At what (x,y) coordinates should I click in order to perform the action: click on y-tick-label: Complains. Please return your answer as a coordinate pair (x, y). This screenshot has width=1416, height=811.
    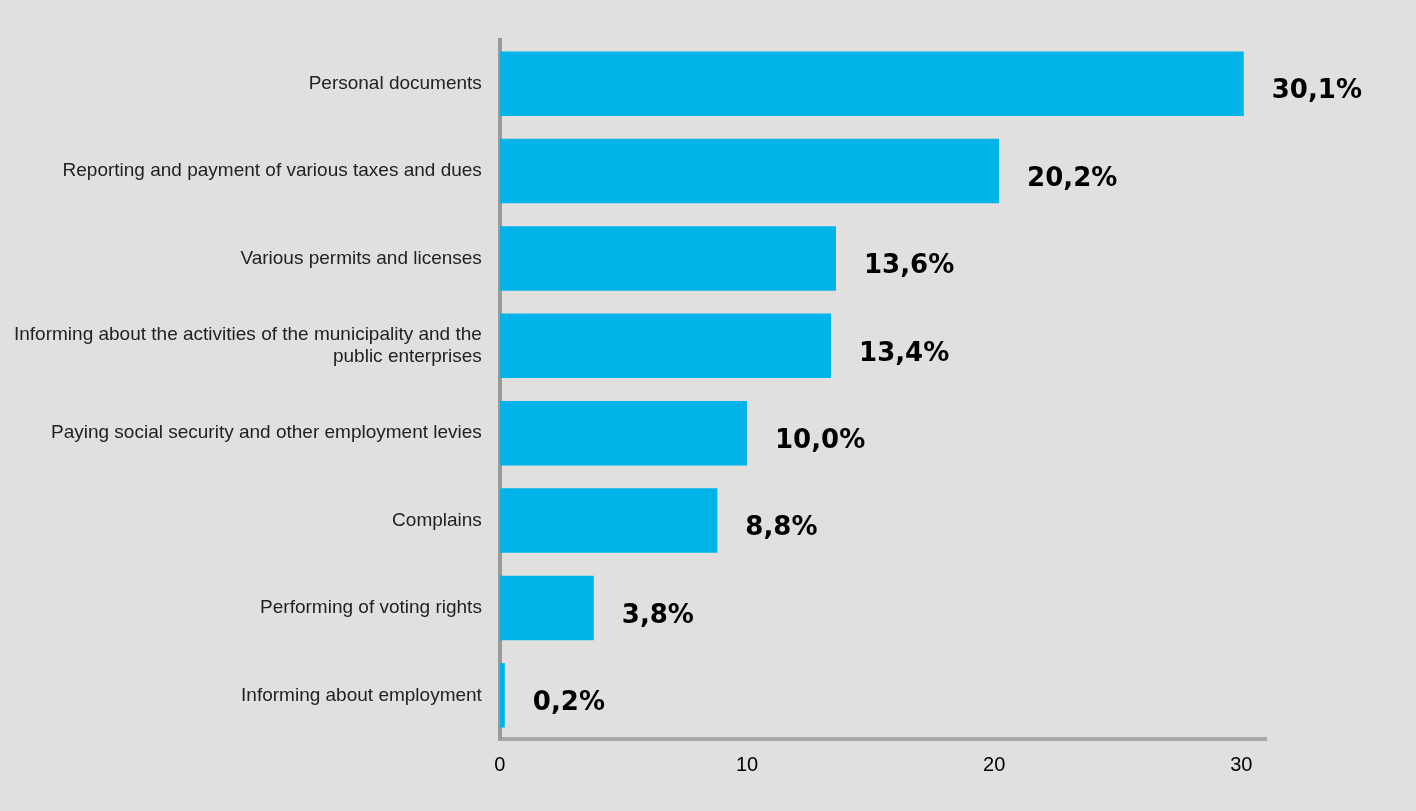
    Looking at the image, I should click on (437, 519).